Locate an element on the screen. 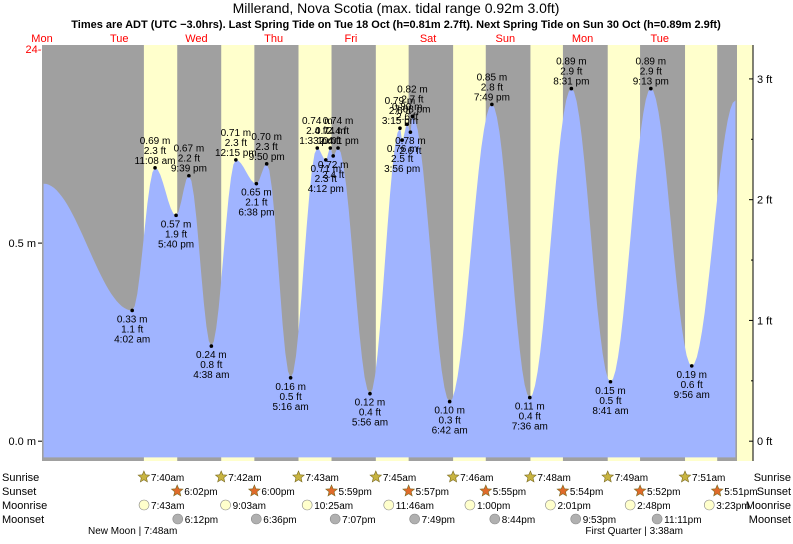  tide-label-time: 11:08 am is located at coordinates (155, 161).